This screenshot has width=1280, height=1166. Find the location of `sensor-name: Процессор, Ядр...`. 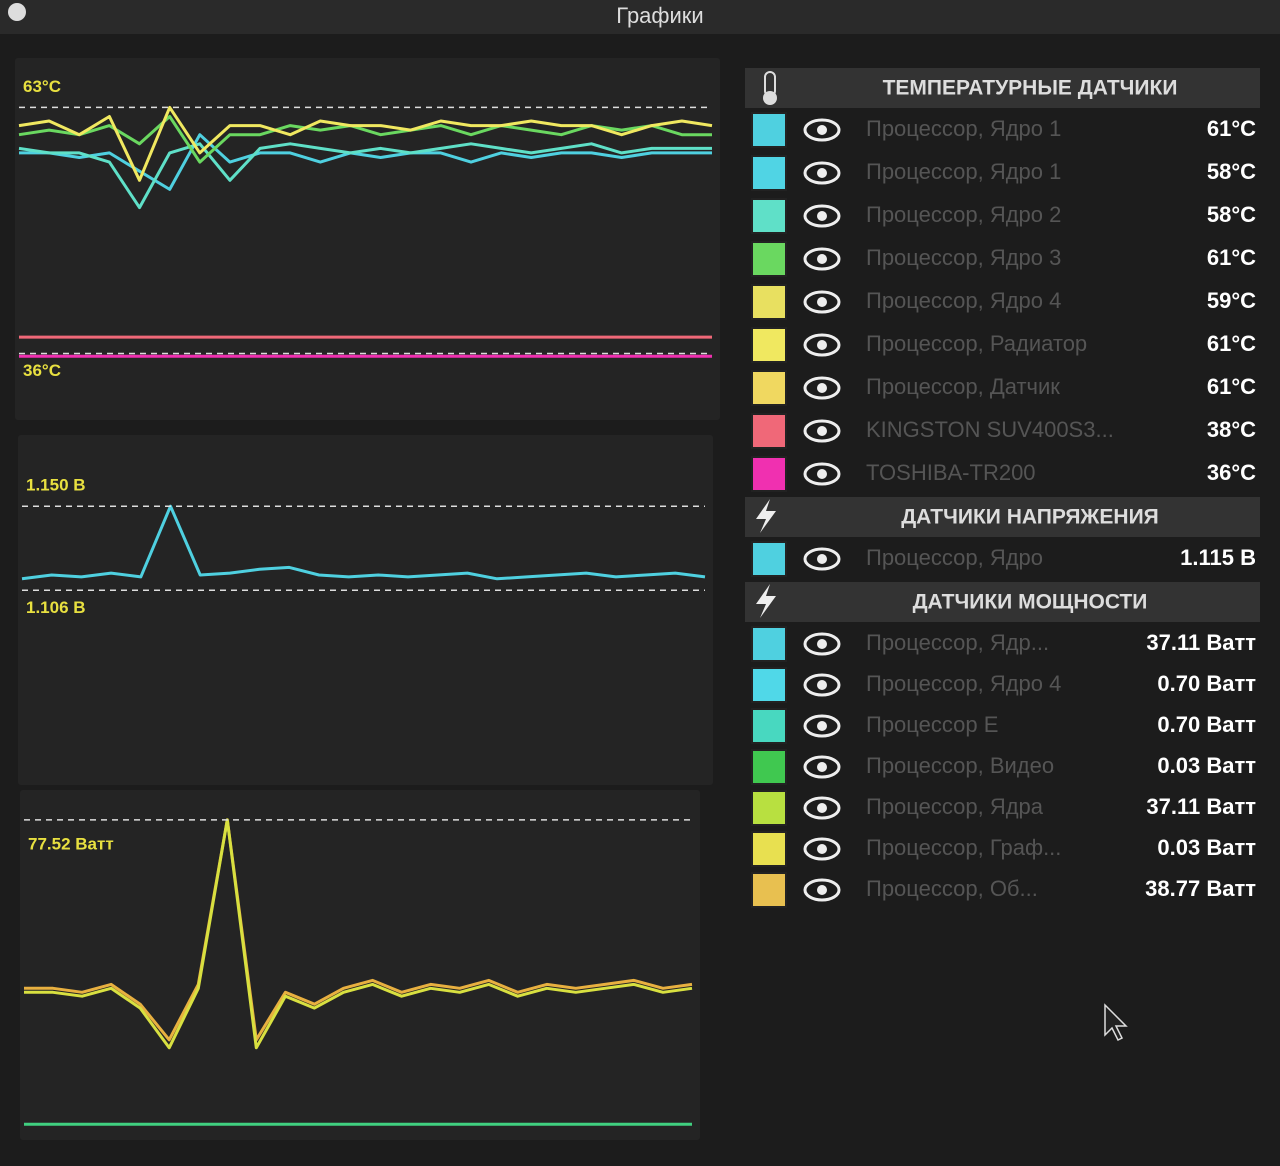

sensor-name: Процессор, Ядр... is located at coordinates (957, 642).